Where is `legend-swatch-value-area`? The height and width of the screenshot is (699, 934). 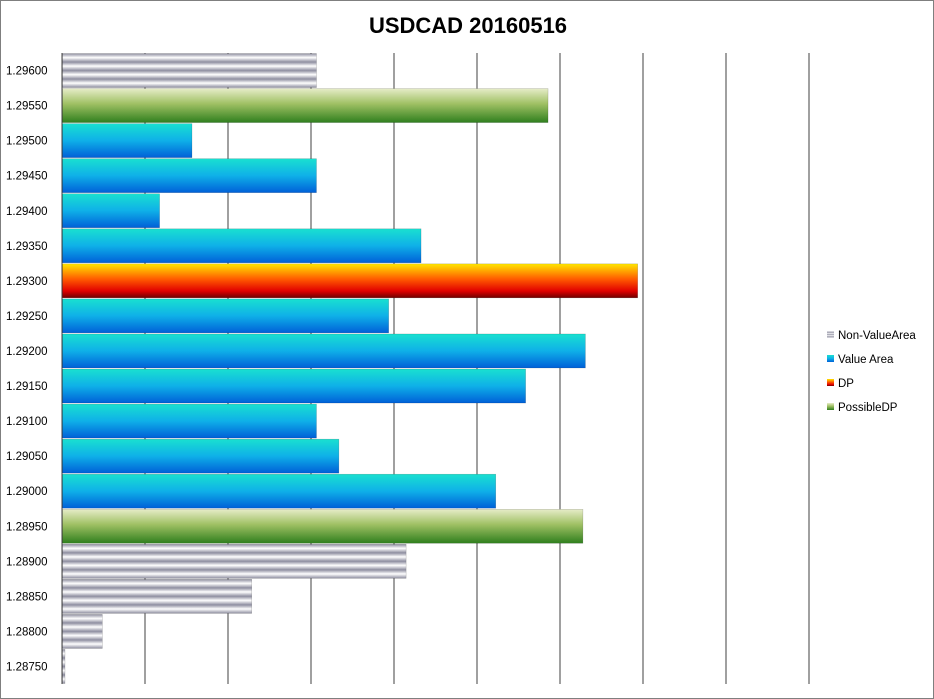 legend-swatch-value-area is located at coordinates (830, 358).